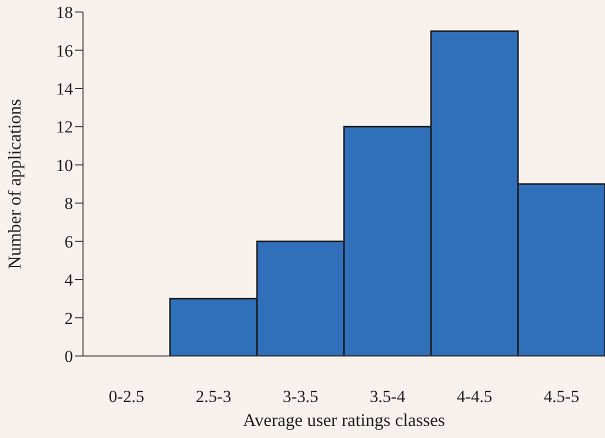  I want to click on y-tick-label: 12, so click(64, 127).